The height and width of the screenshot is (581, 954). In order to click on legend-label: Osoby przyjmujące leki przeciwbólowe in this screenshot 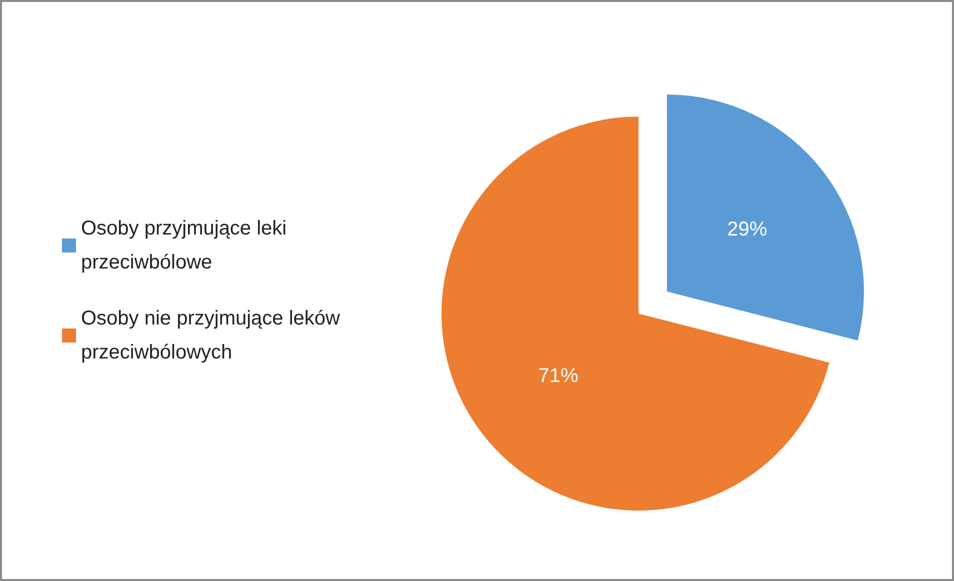, I will do `click(186, 246)`.